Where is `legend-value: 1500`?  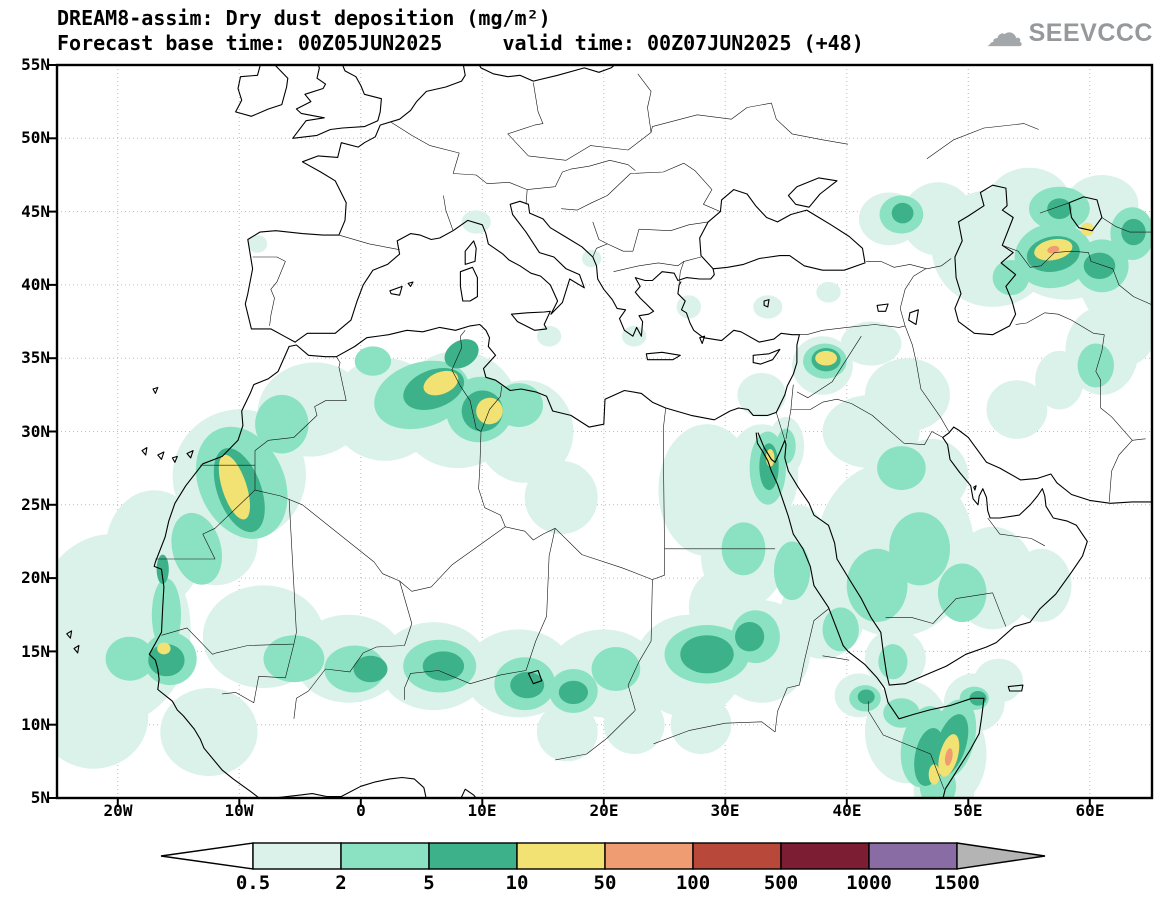 legend-value: 1500 is located at coordinates (957, 883).